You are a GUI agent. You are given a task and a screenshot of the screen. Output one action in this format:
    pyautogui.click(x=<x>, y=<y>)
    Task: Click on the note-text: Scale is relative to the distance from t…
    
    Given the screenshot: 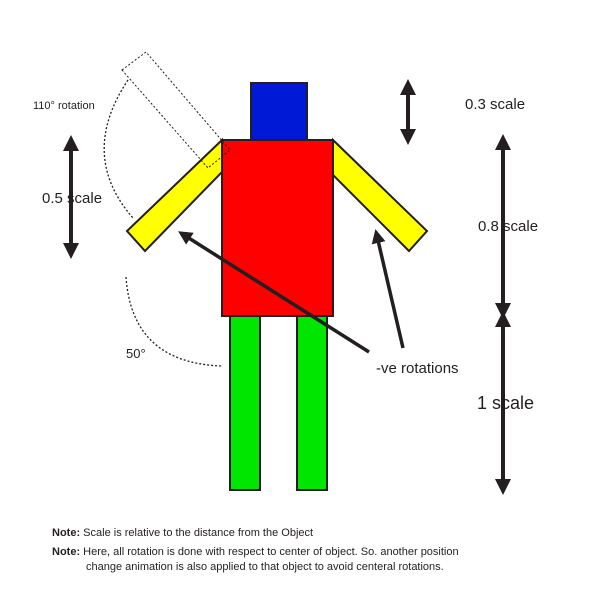 What is the action you would take?
    pyautogui.click(x=198, y=533)
    